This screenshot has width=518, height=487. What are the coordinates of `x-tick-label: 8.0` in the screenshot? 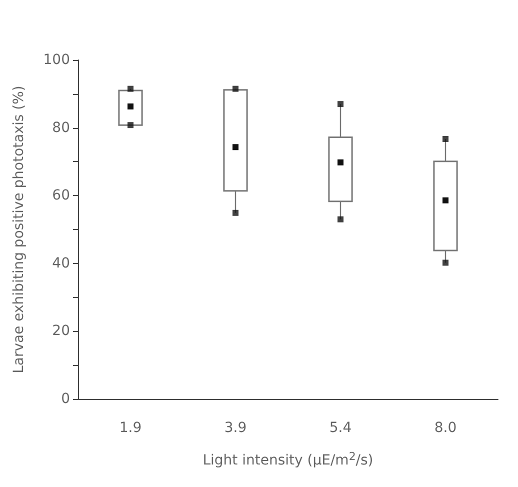 It's located at (445, 428).